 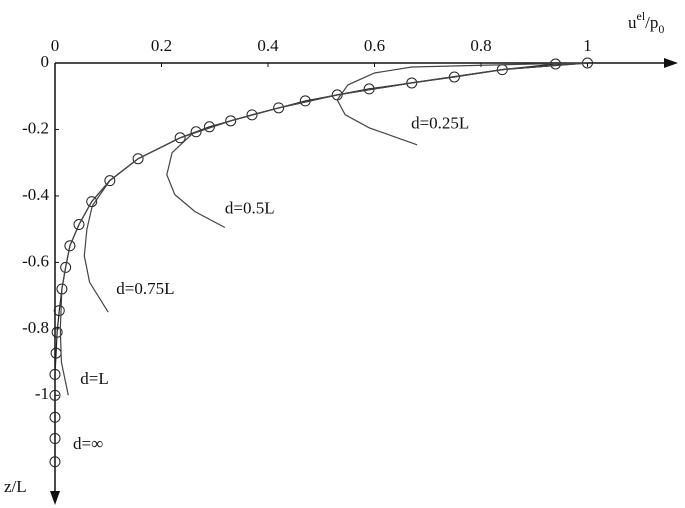 I want to click on y-tick-label: -0.6, so click(x=35, y=260).